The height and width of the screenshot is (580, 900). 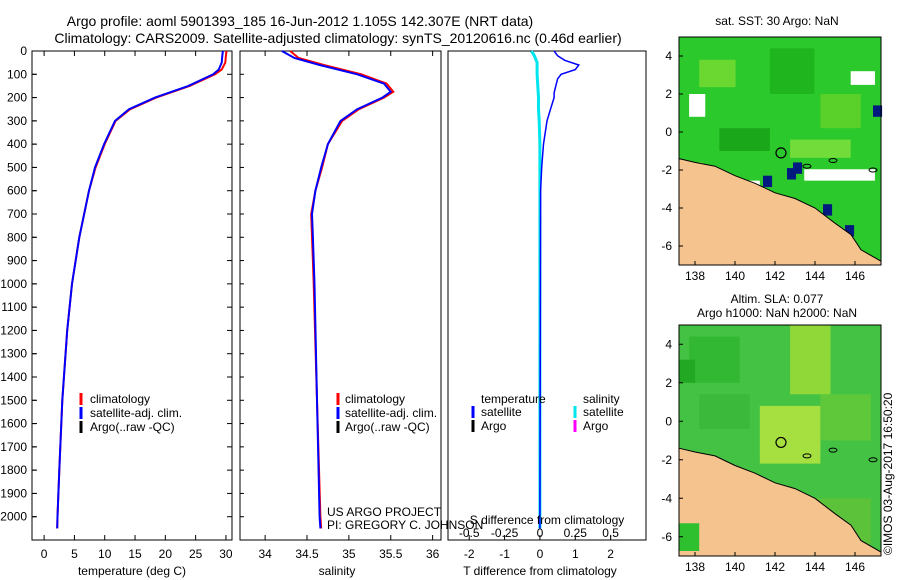 I want to click on depth-tick-label: 500, so click(x=17, y=167).